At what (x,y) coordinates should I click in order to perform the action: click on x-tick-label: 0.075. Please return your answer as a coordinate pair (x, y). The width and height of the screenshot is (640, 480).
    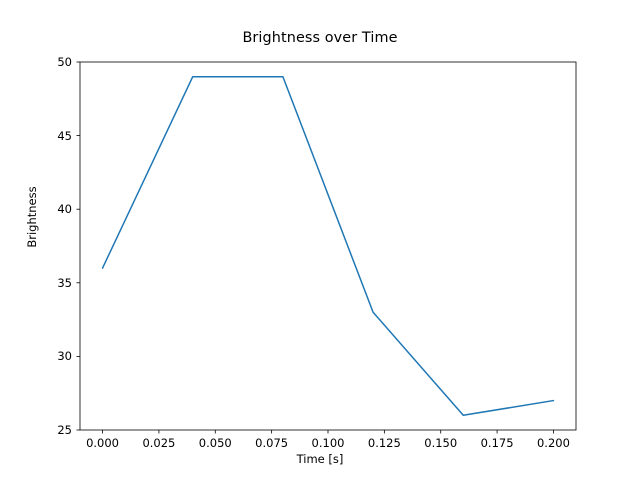
    Looking at the image, I should click on (272, 443).